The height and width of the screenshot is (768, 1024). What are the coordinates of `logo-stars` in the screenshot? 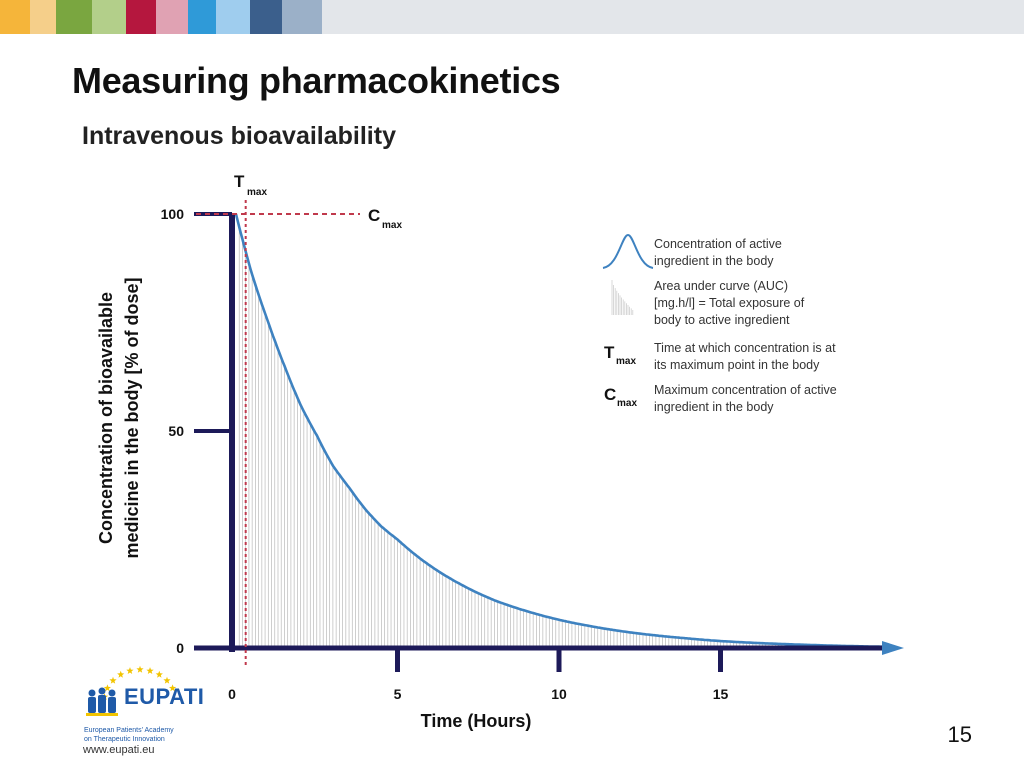 It's located at (138, 682).